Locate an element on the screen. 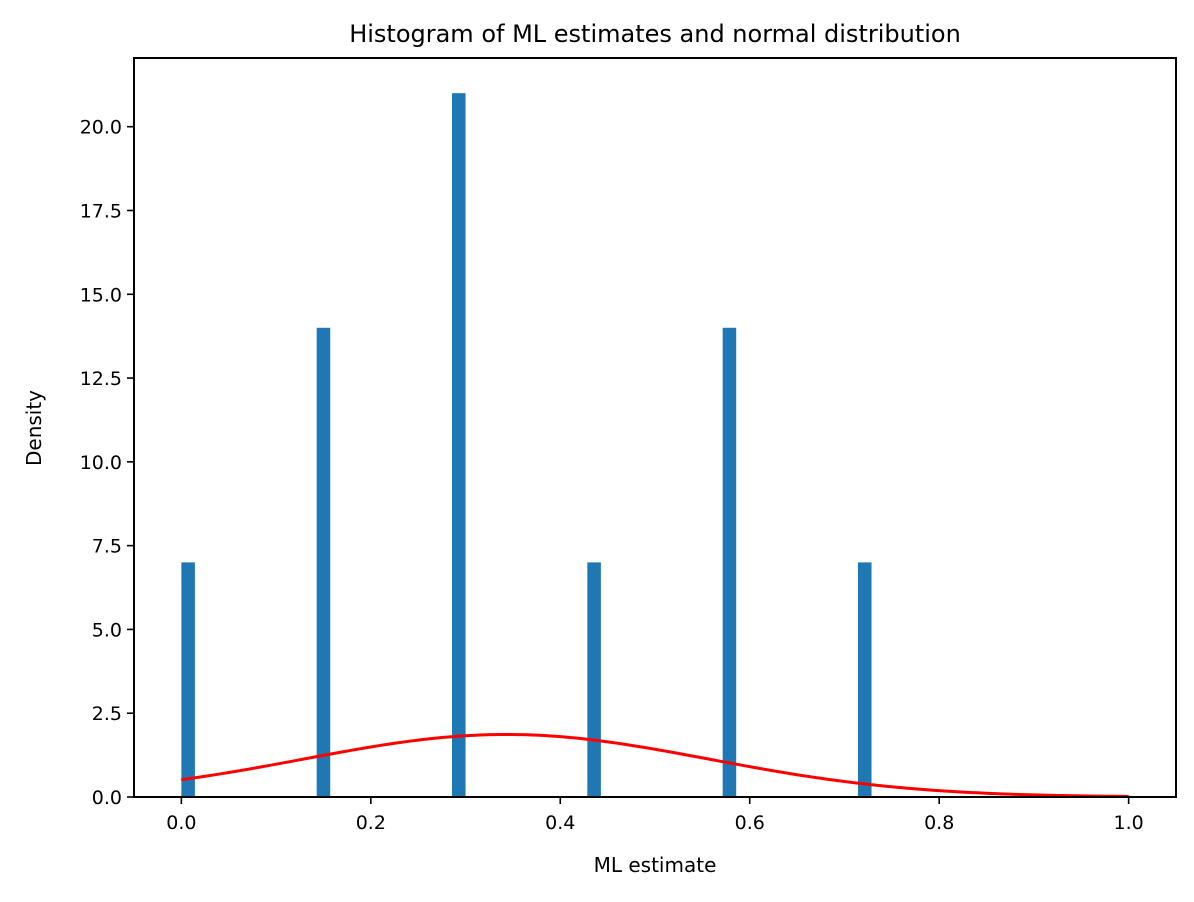 The image size is (1194, 902). x-tick-label: 0.0 is located at coordinates (181, 823).